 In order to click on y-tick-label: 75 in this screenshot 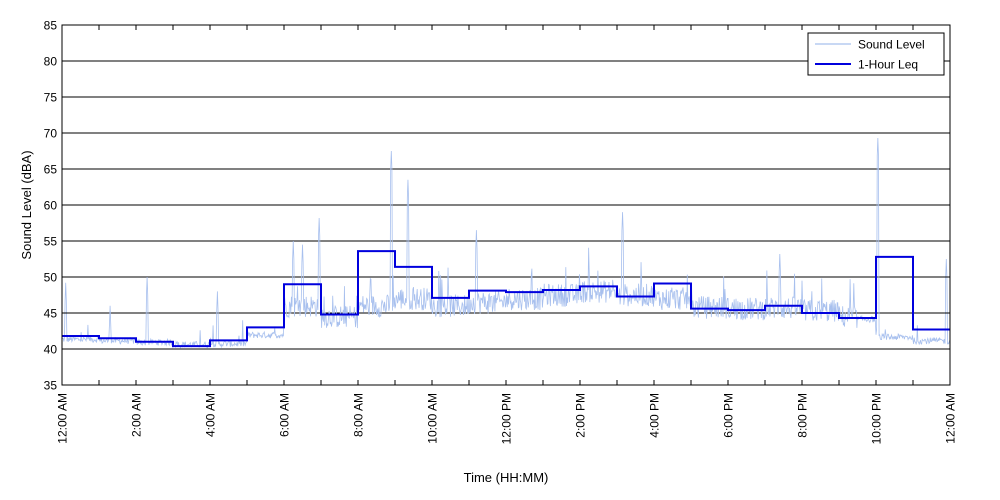, I will do `click(51, 98)`.